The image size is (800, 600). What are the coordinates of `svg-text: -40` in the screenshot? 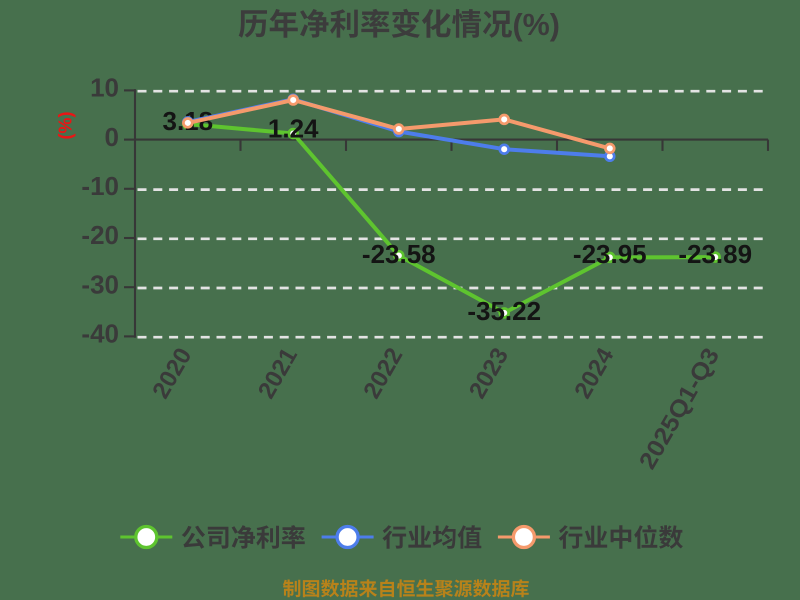 It's located at (100, 334).